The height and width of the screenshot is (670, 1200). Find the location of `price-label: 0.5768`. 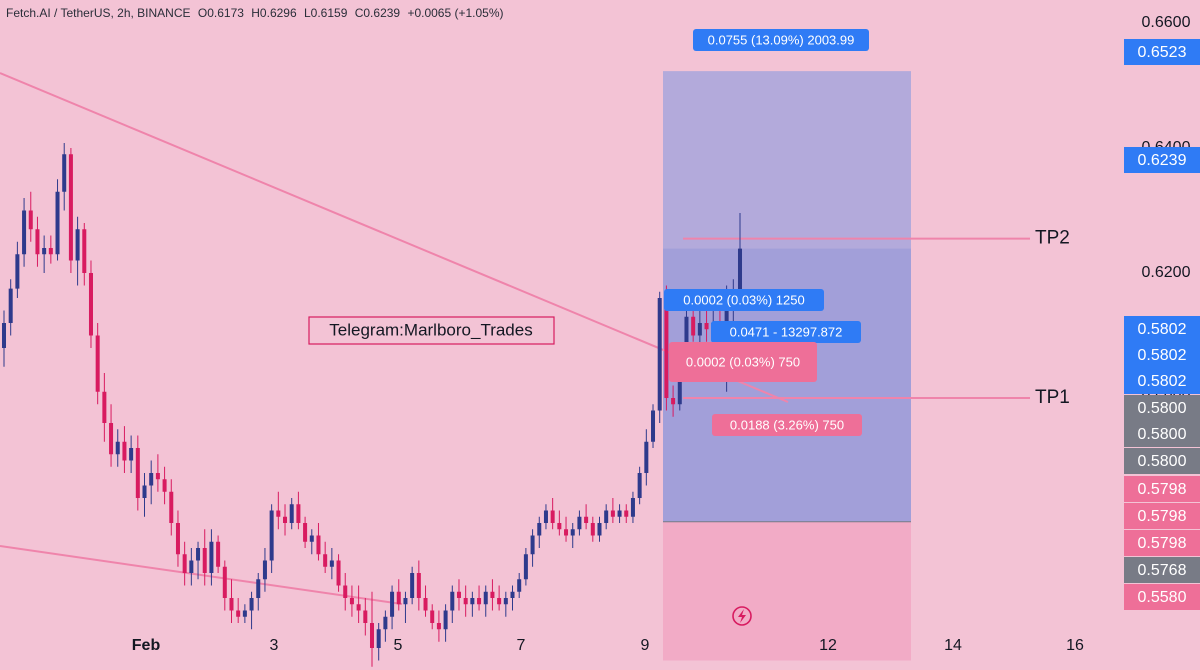

price-label: 0.5768 is located at coordinates (1162, 570).